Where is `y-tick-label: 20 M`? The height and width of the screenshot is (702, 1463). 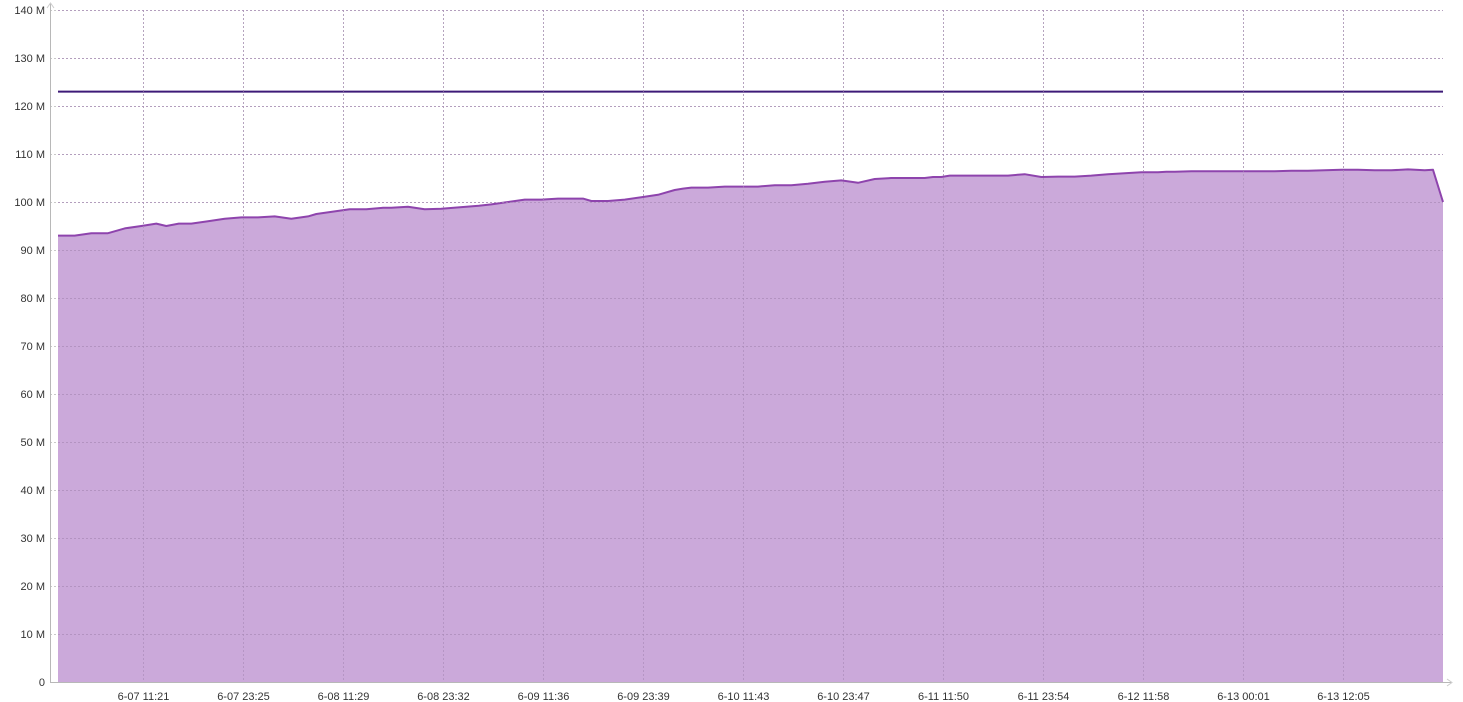
y-tick-label: 20 M is located at coordinates (33, 587).